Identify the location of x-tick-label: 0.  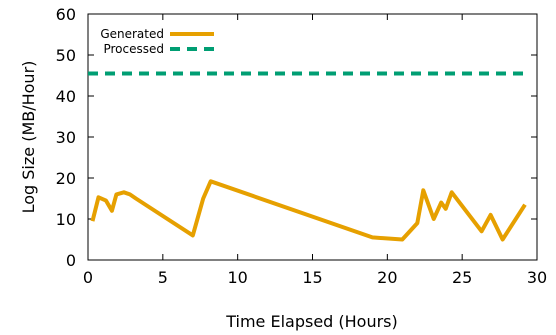
(88, 277).